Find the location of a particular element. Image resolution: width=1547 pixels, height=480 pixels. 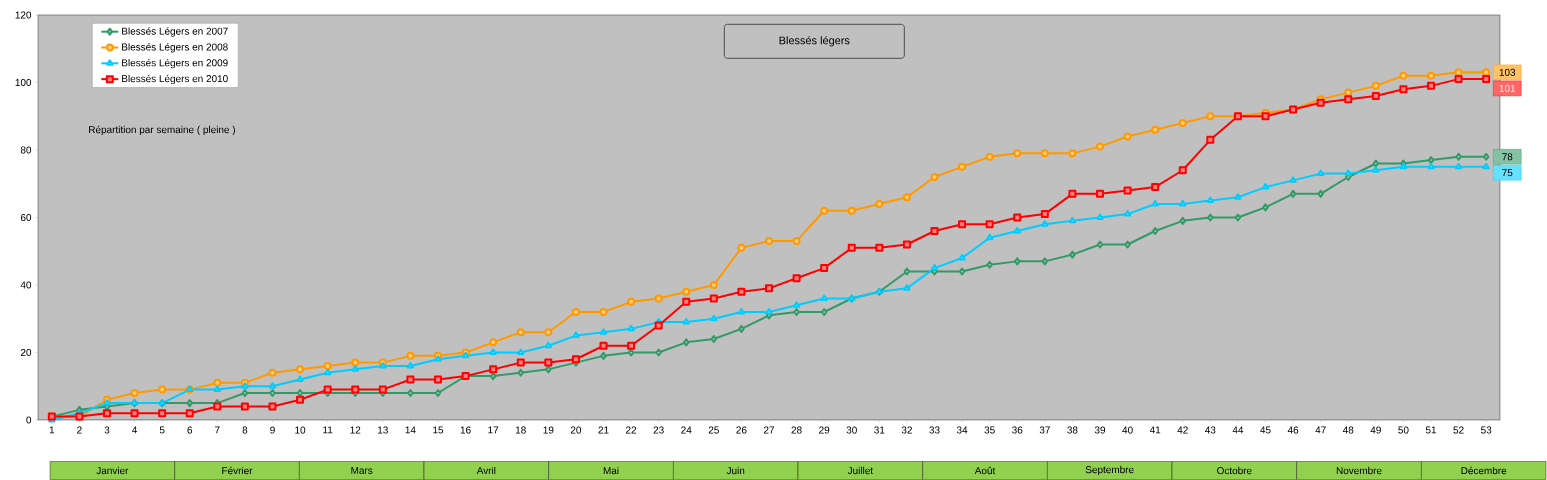

x-tick-label: 20 is located at coordinates (576, 430).